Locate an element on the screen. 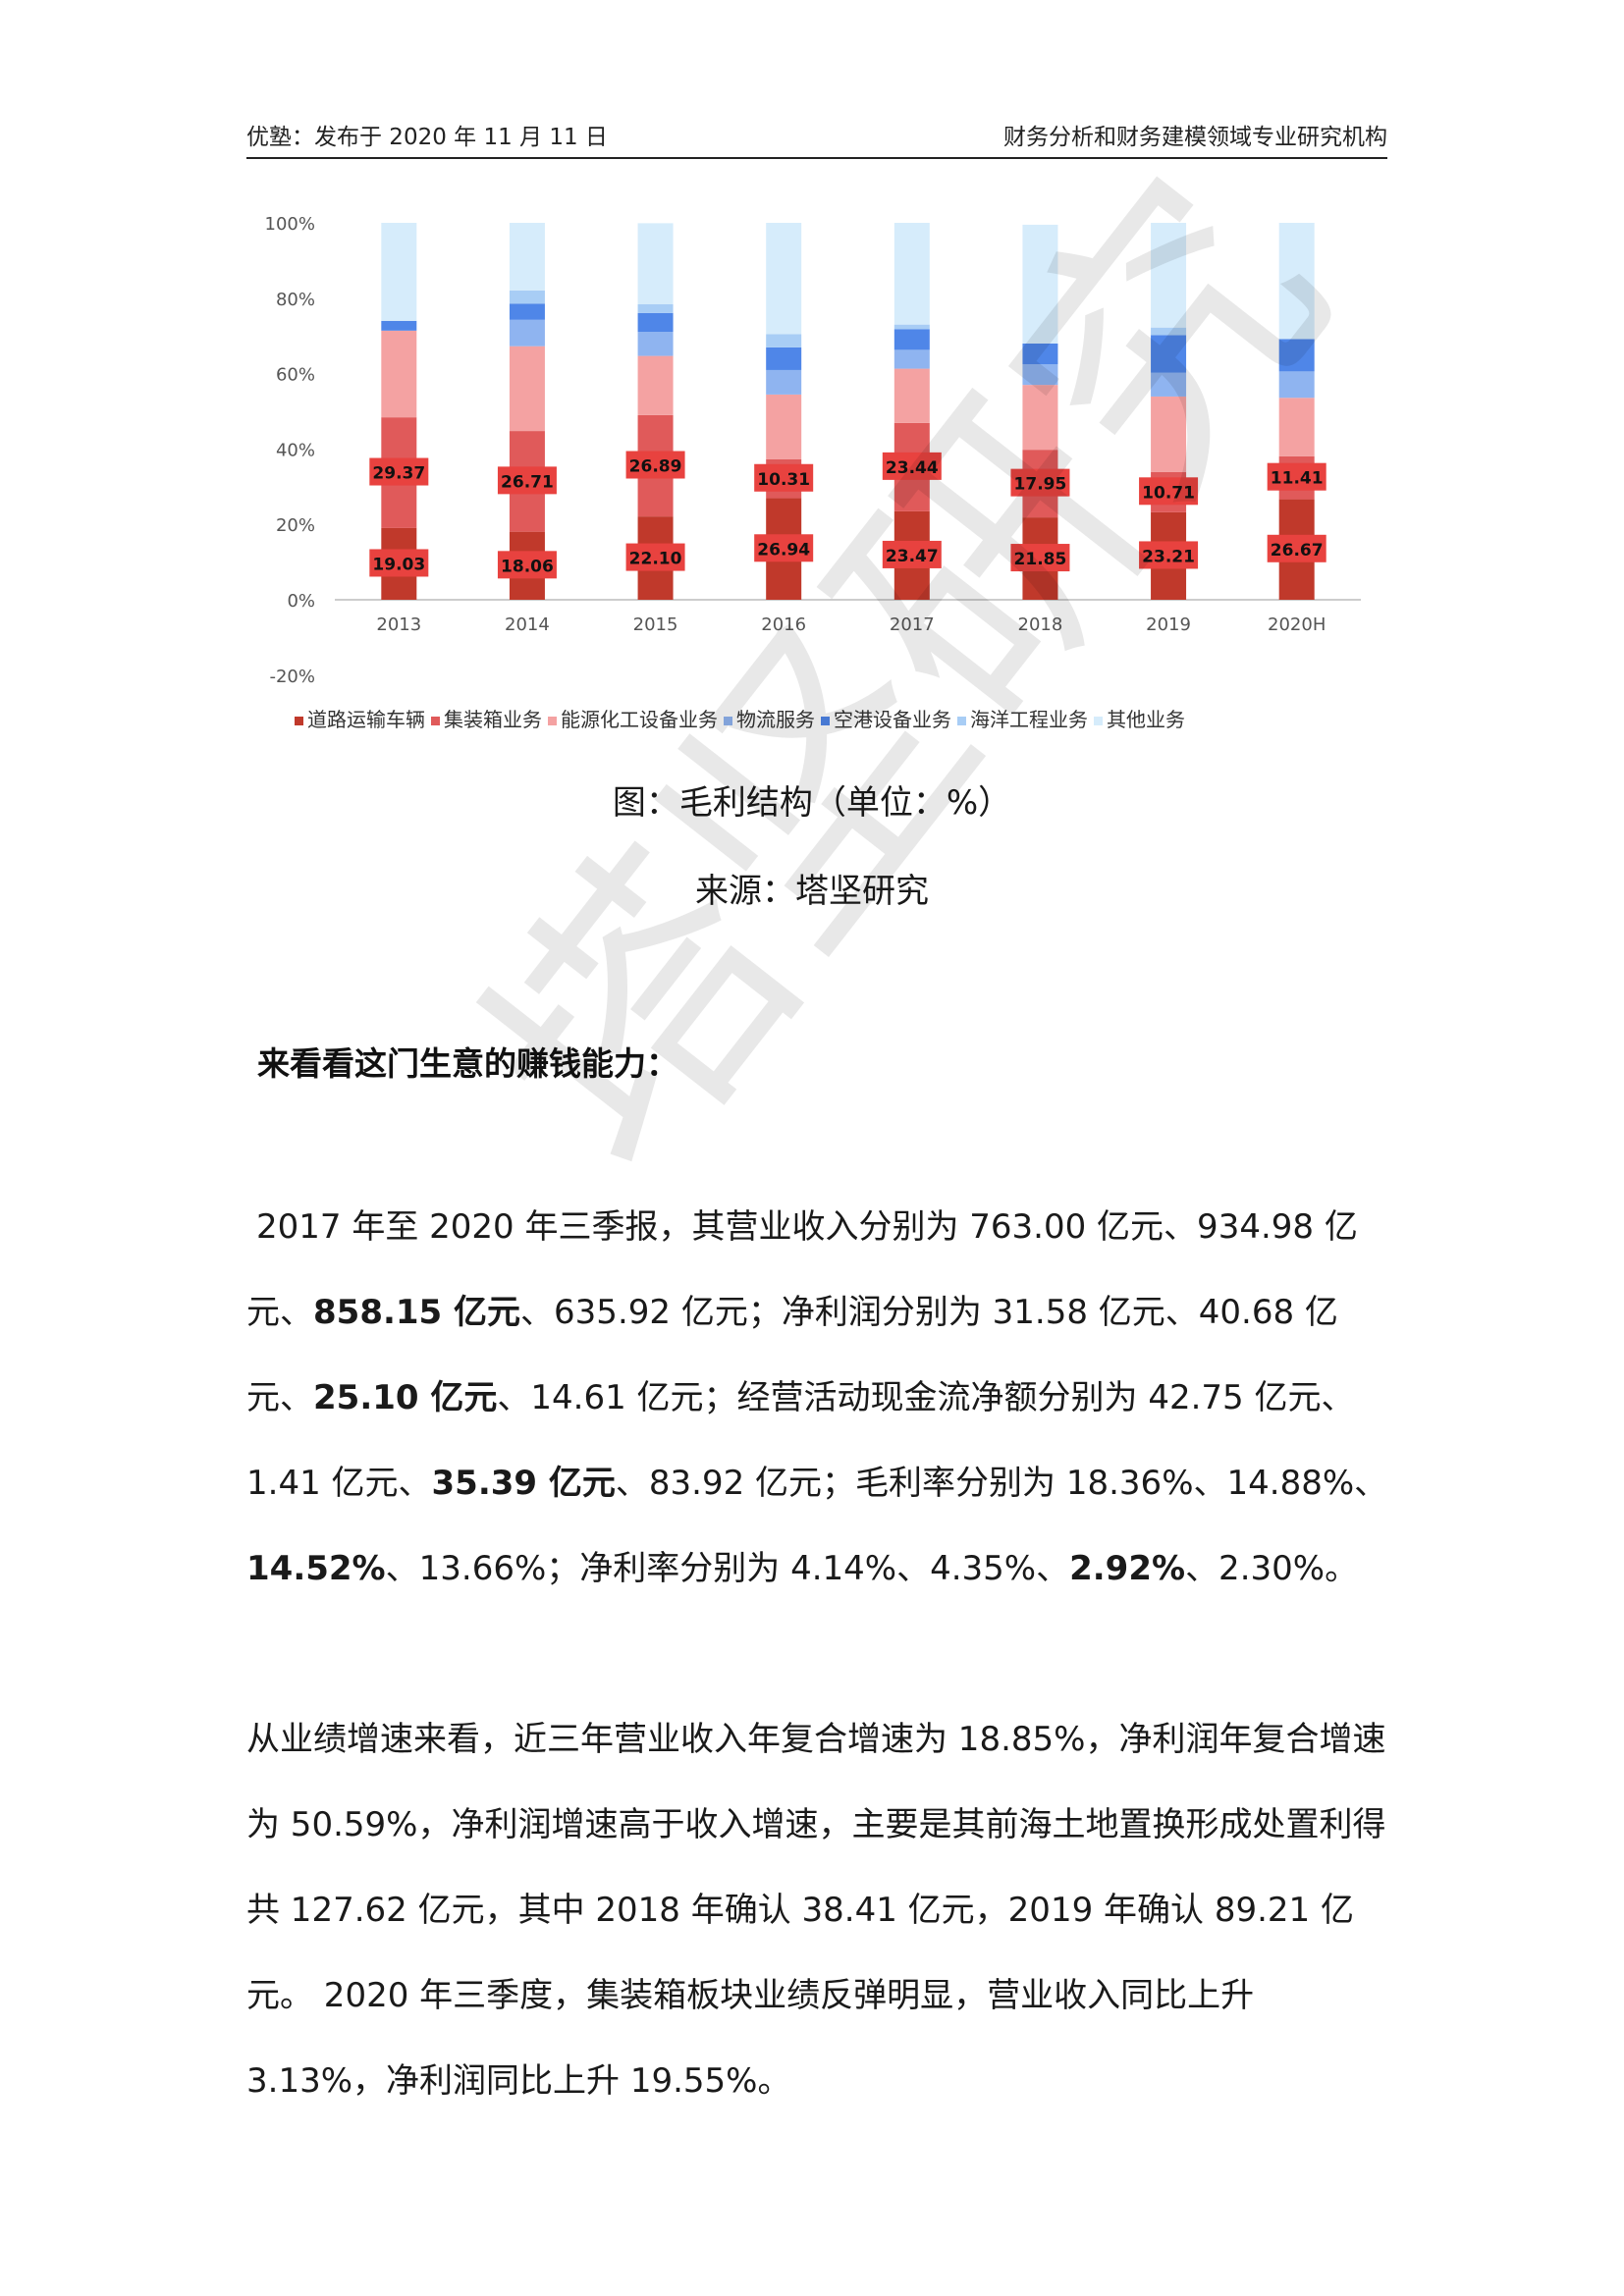 This screenshot has height=2296, width=1624. header-org-tagline: 财务分析和财务建模领域专业研究机构 is located at coordinates (1195, 137).